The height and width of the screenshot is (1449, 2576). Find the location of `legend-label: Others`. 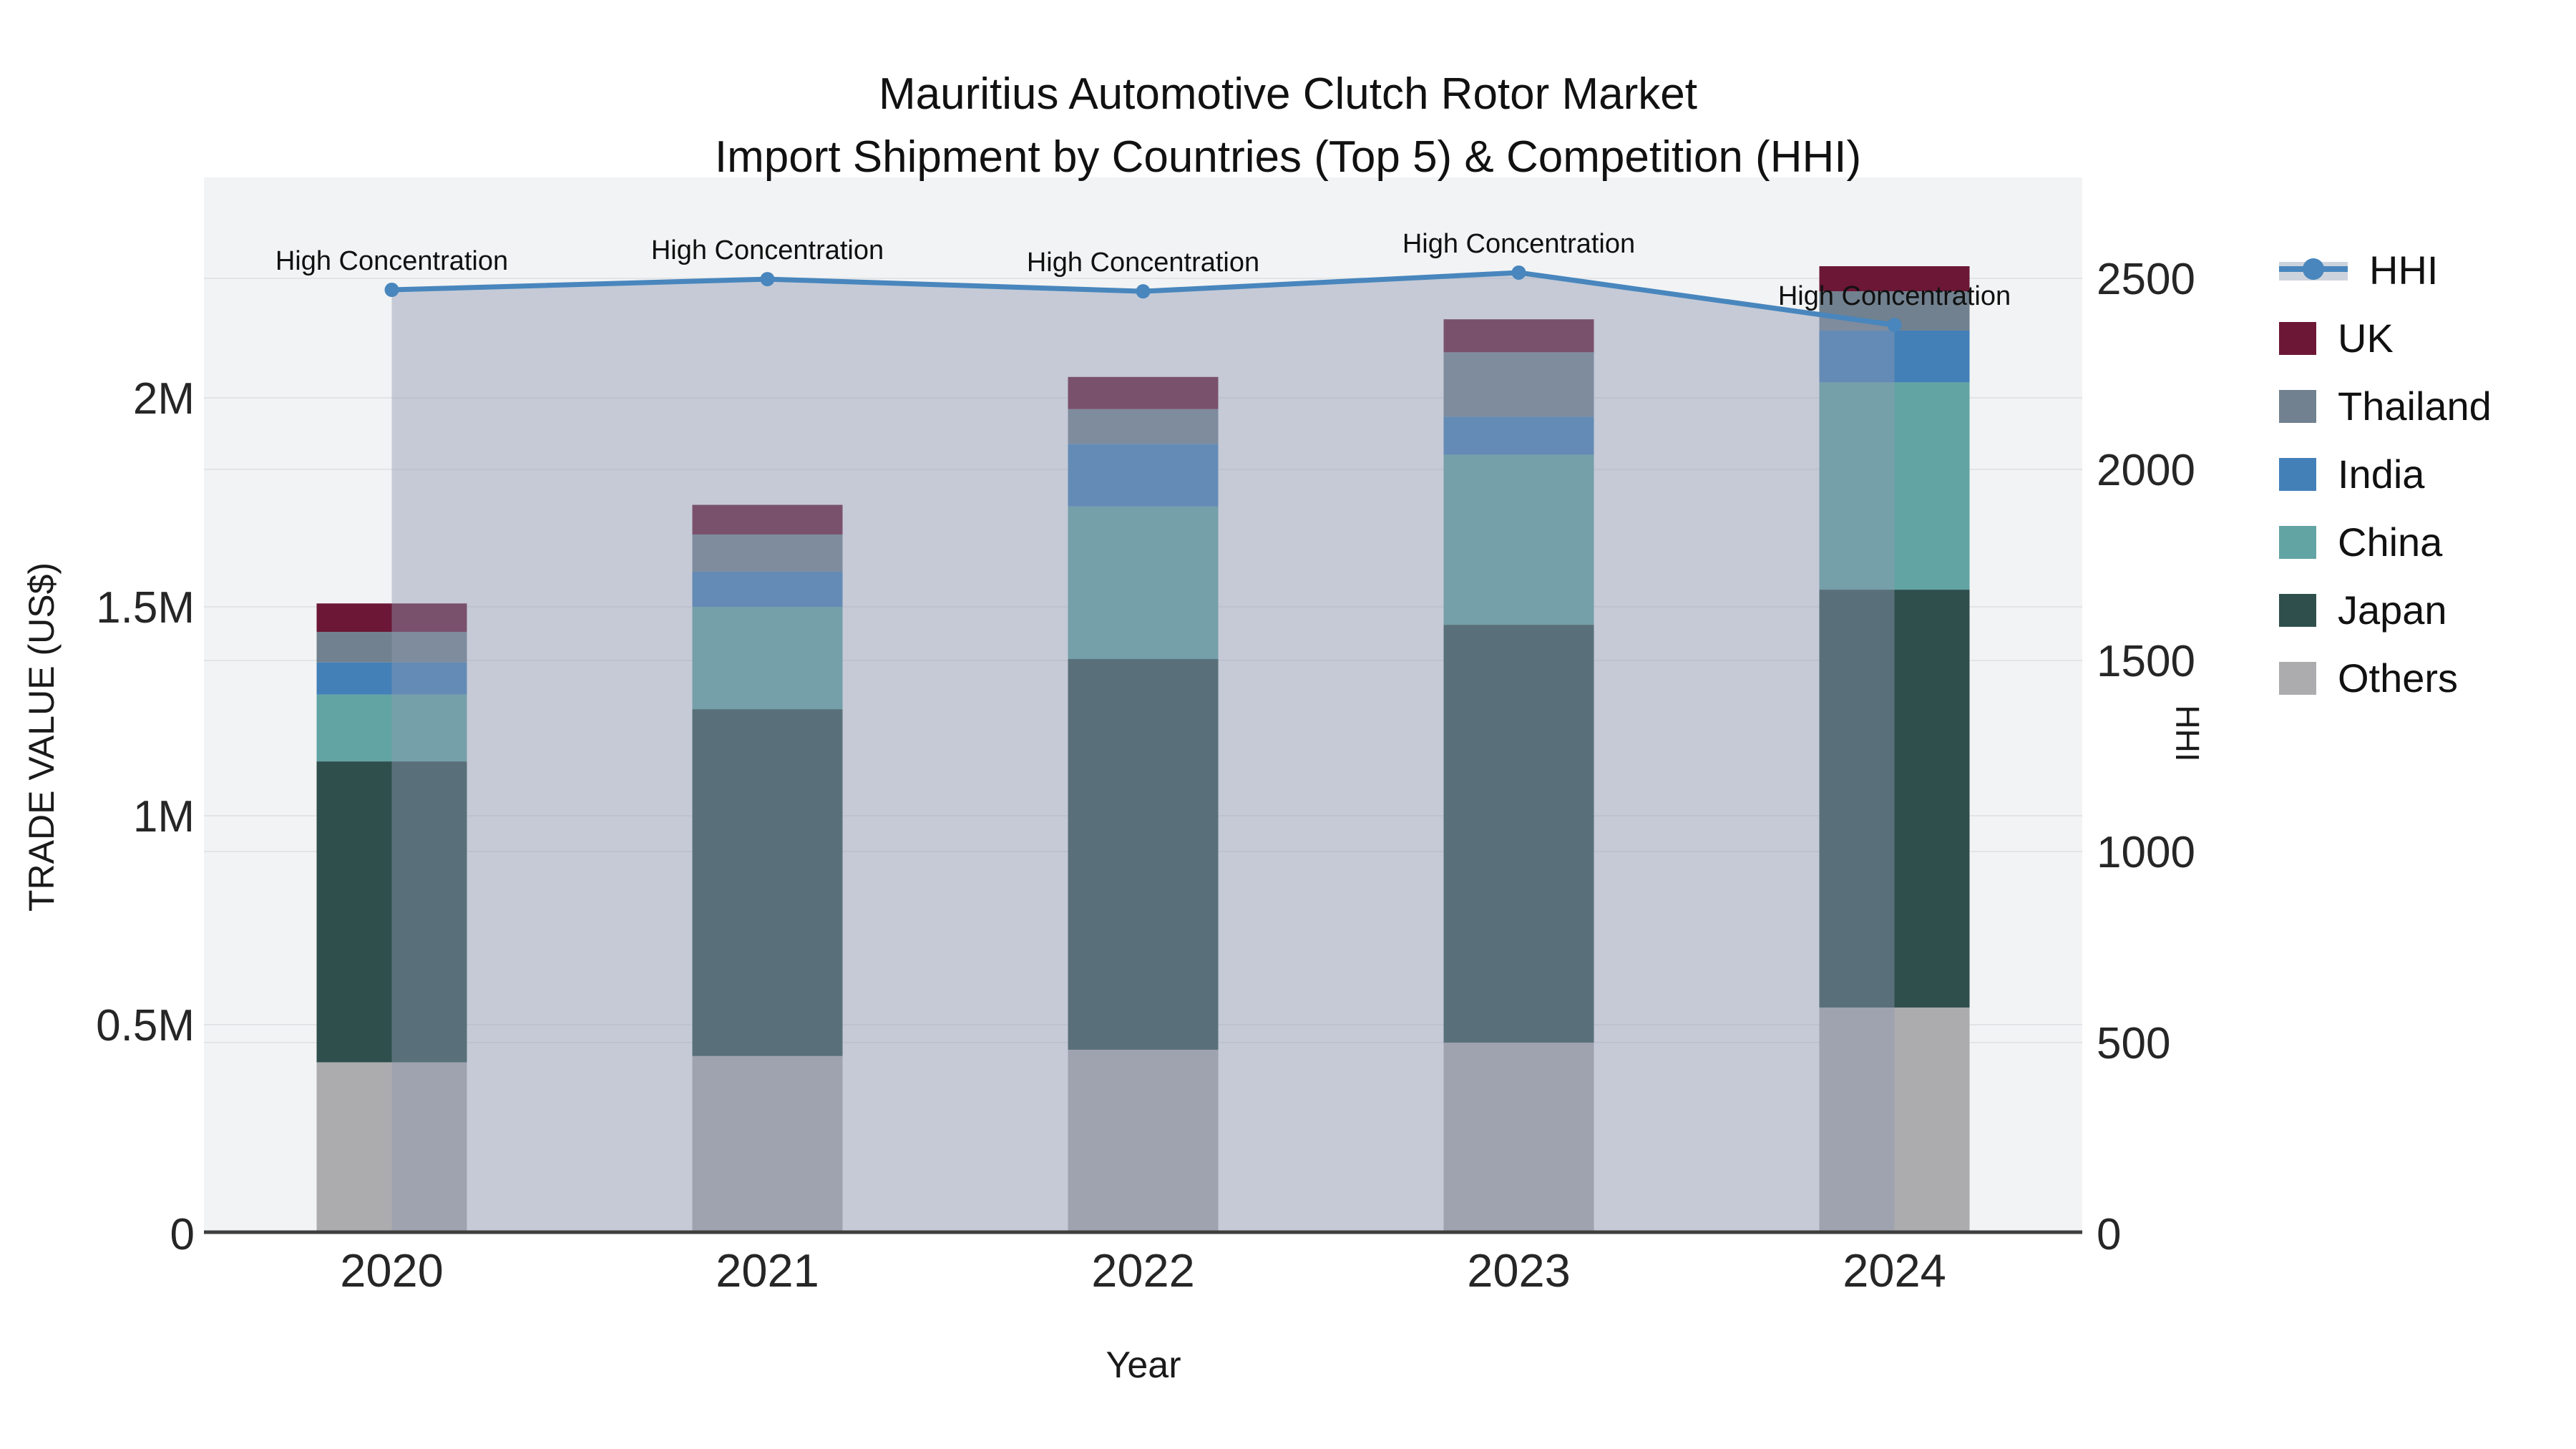

legend-label: Others is located at coordinates (2398, 678).